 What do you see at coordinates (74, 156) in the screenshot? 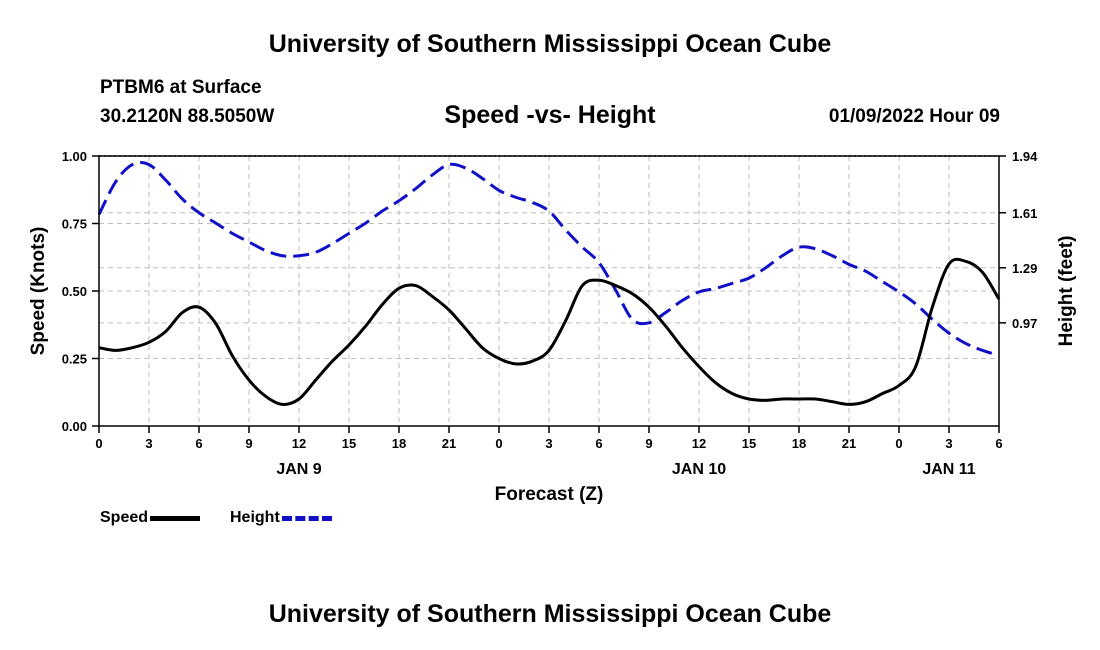
I see `y-tick-label: 1.00` at bounding box center [74, 156].